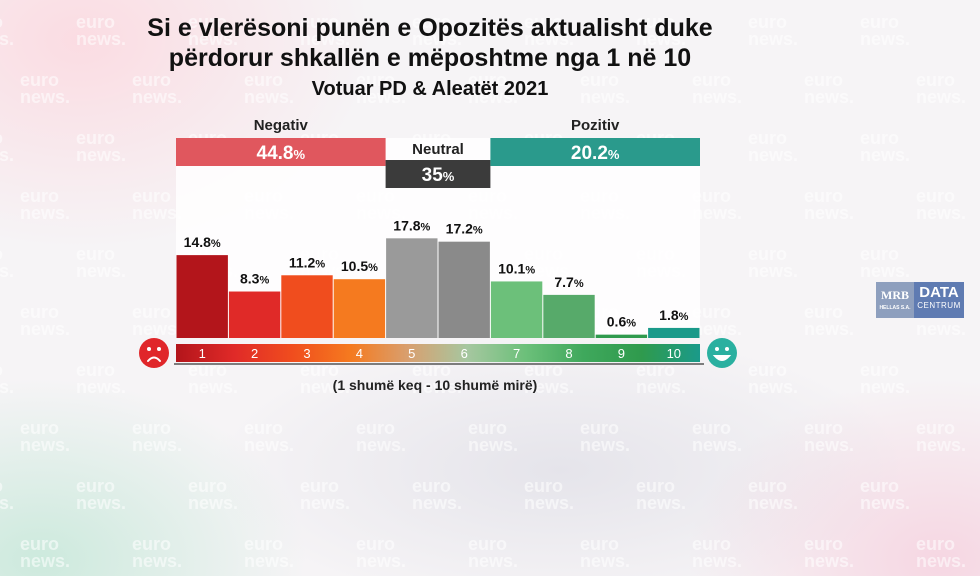 This screenshot has width=980, height=576. I want to click on data-label-6: 17.2%, so click(464, 229).